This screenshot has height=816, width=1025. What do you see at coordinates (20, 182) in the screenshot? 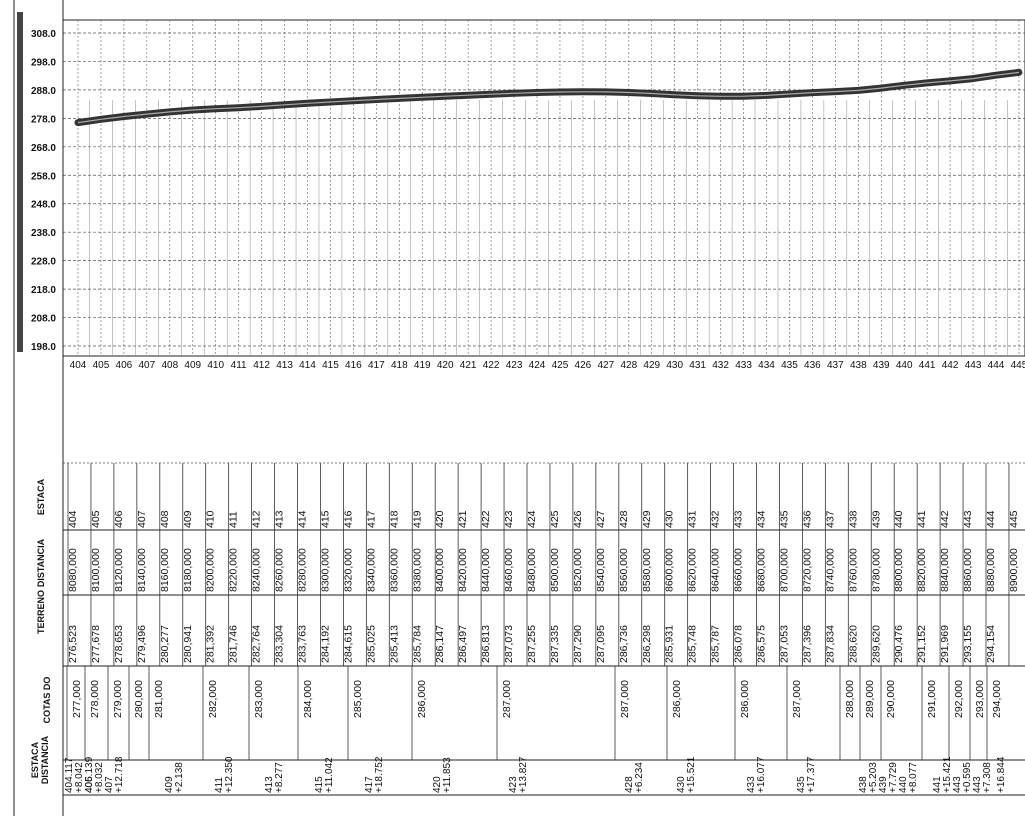
I see `scale-bar` at bounding box center [20, 182].